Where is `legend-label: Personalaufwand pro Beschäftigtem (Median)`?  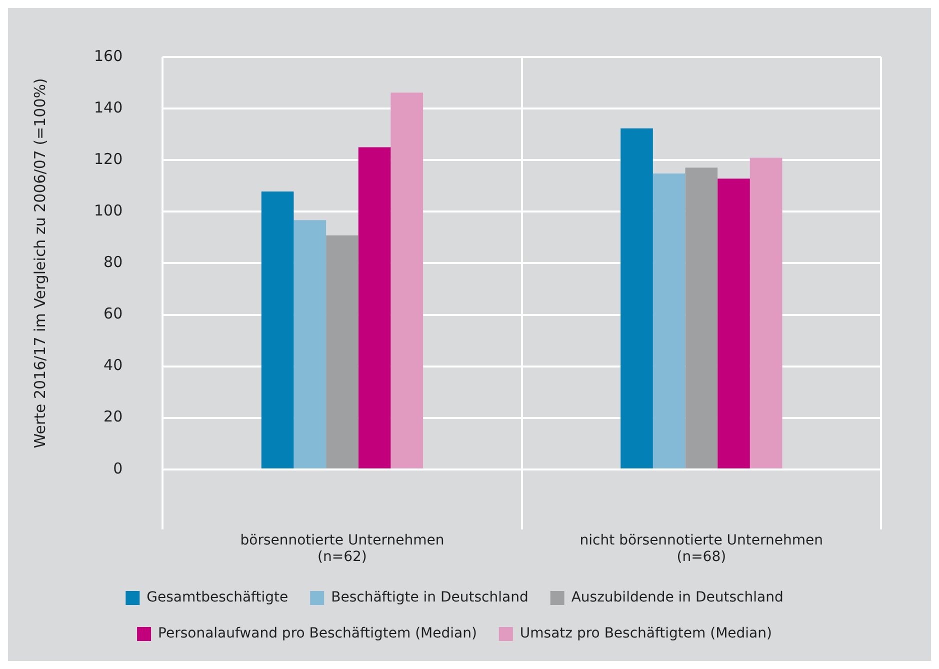 legend-label: Personalaufwand pro Beschäftigtem (Median) is located at coordinates (317, 634).